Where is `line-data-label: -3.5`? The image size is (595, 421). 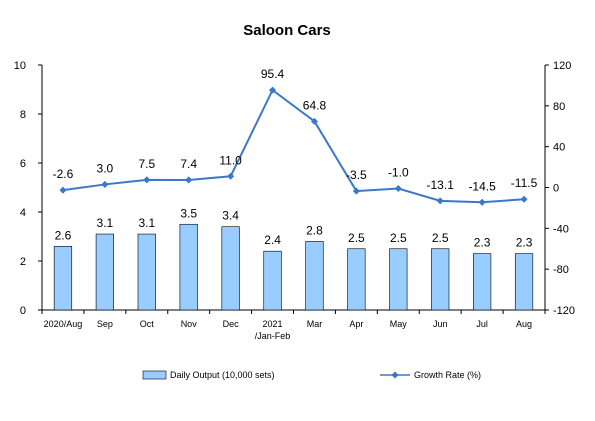 line-data-label: -3.5 is located at coordinates (356, 175).